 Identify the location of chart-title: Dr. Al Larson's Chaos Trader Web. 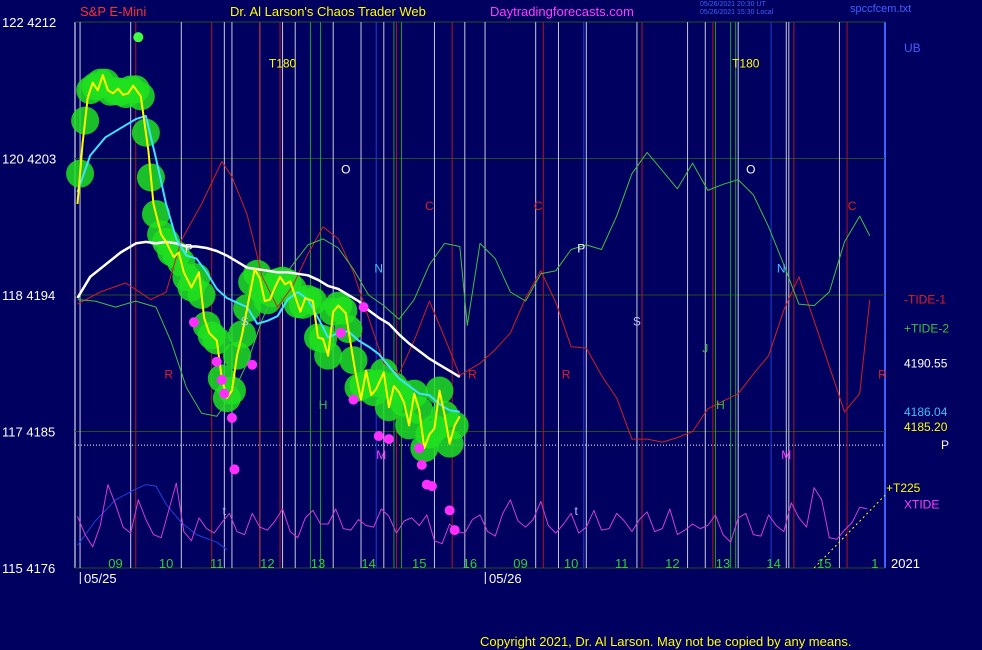
(328, 11).